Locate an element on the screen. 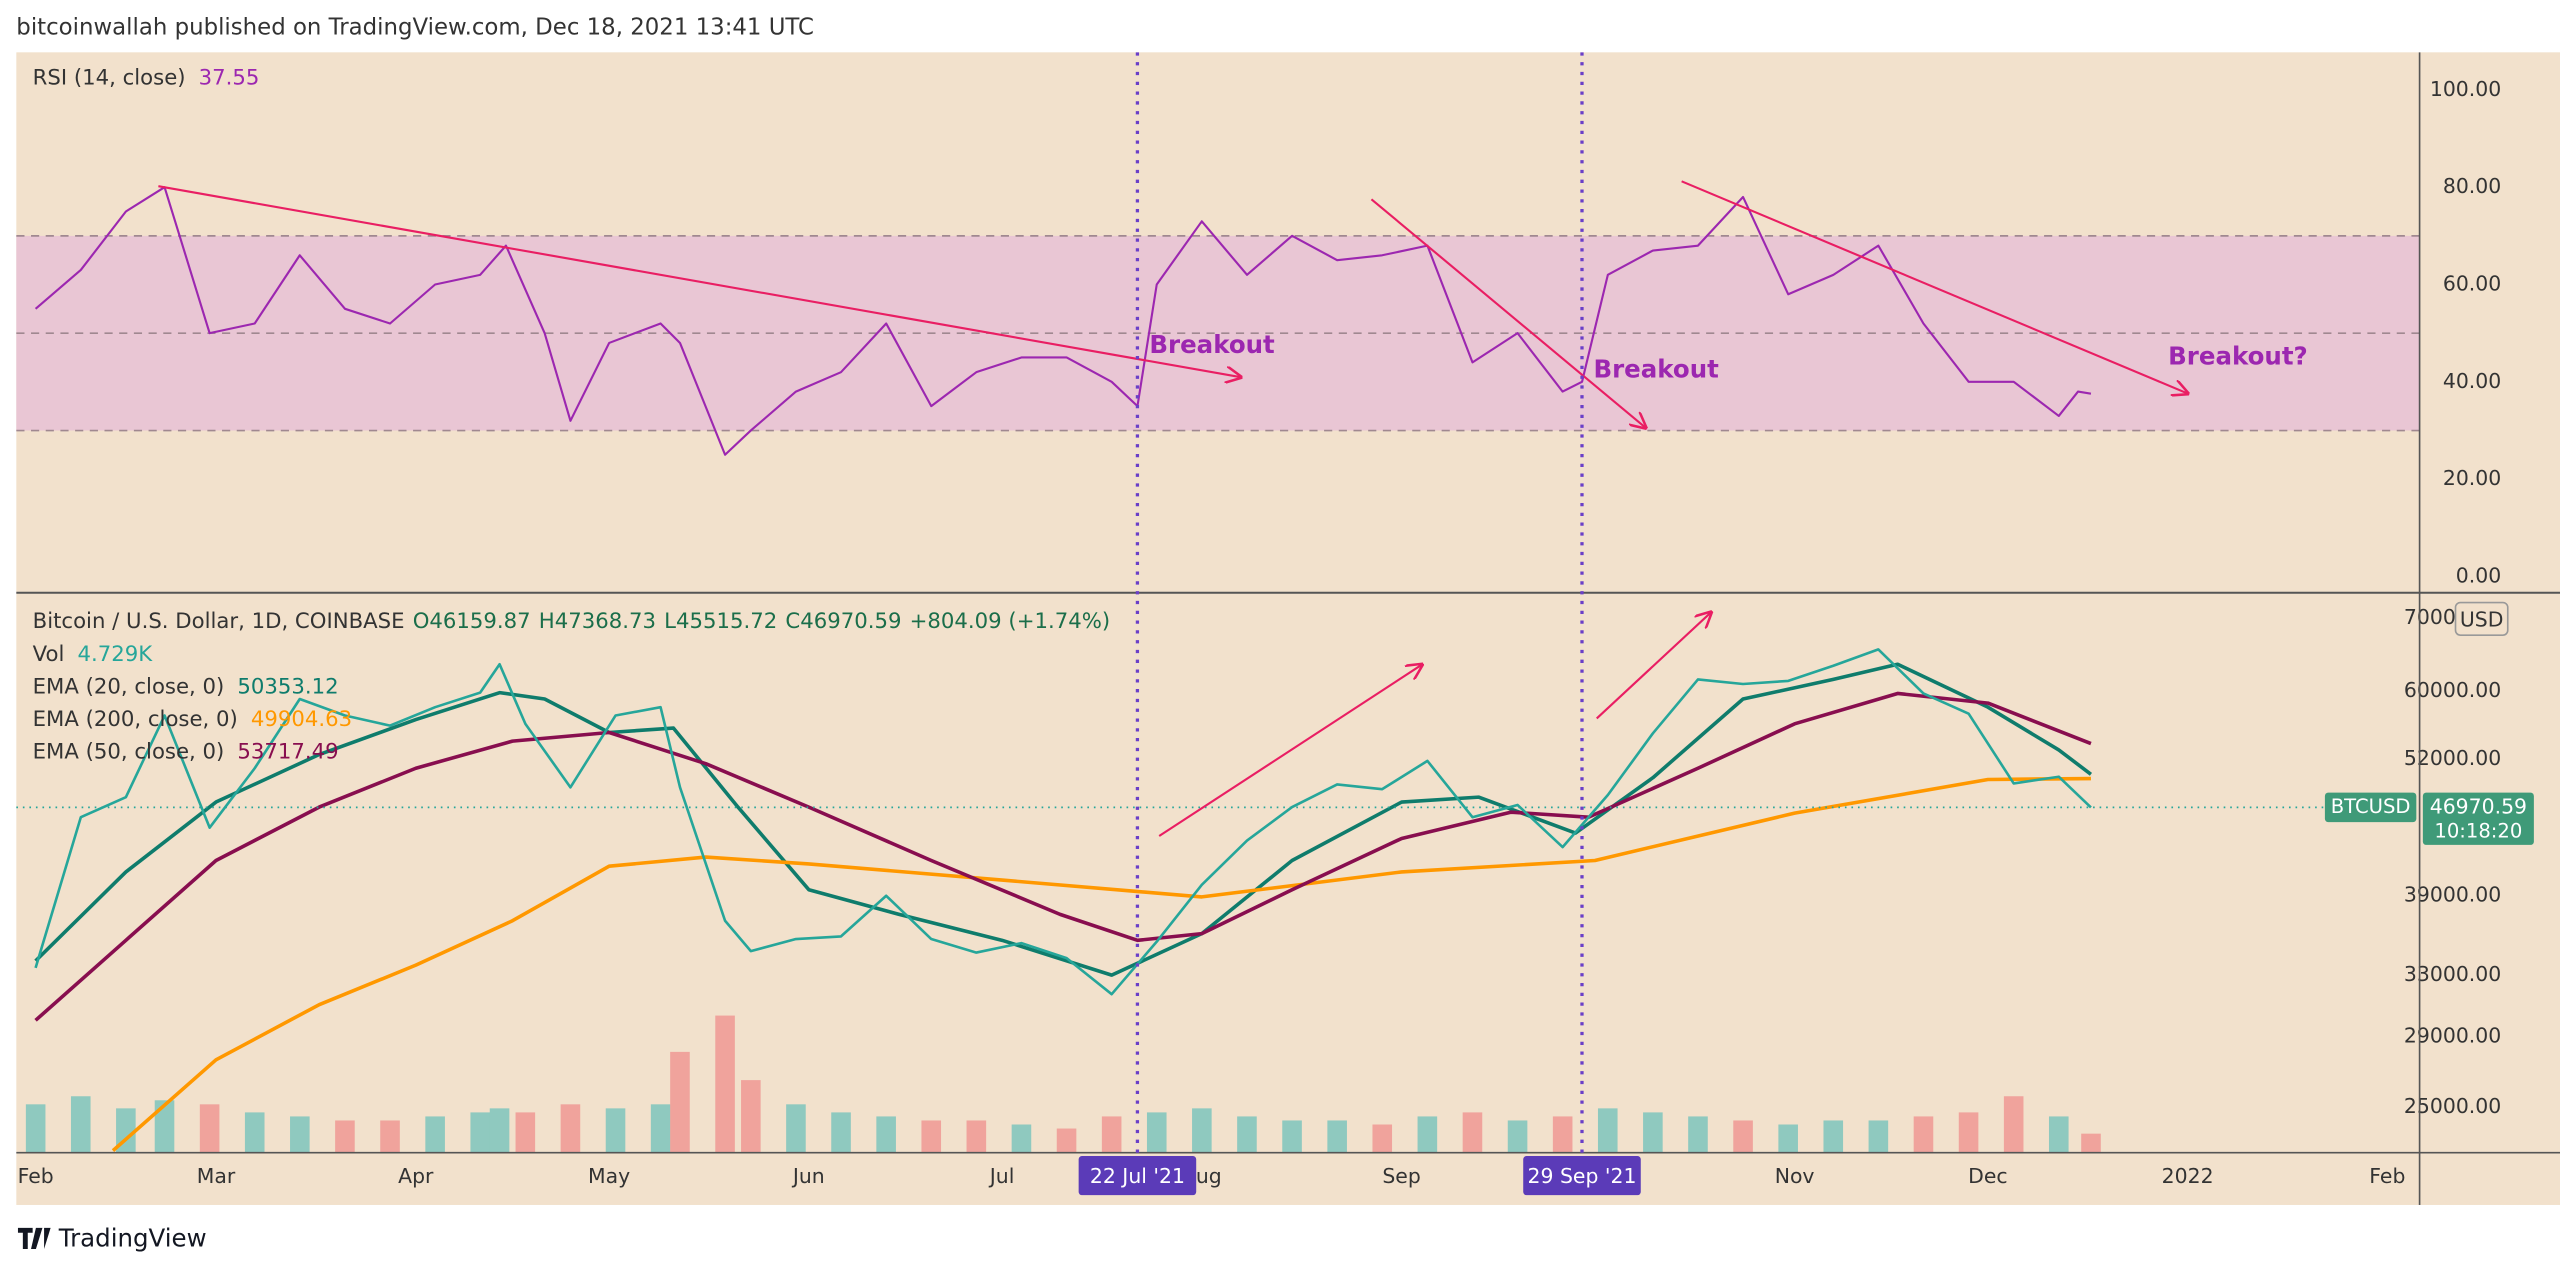  x-tick-label: Sep is located at coordinates (1401, 1176).